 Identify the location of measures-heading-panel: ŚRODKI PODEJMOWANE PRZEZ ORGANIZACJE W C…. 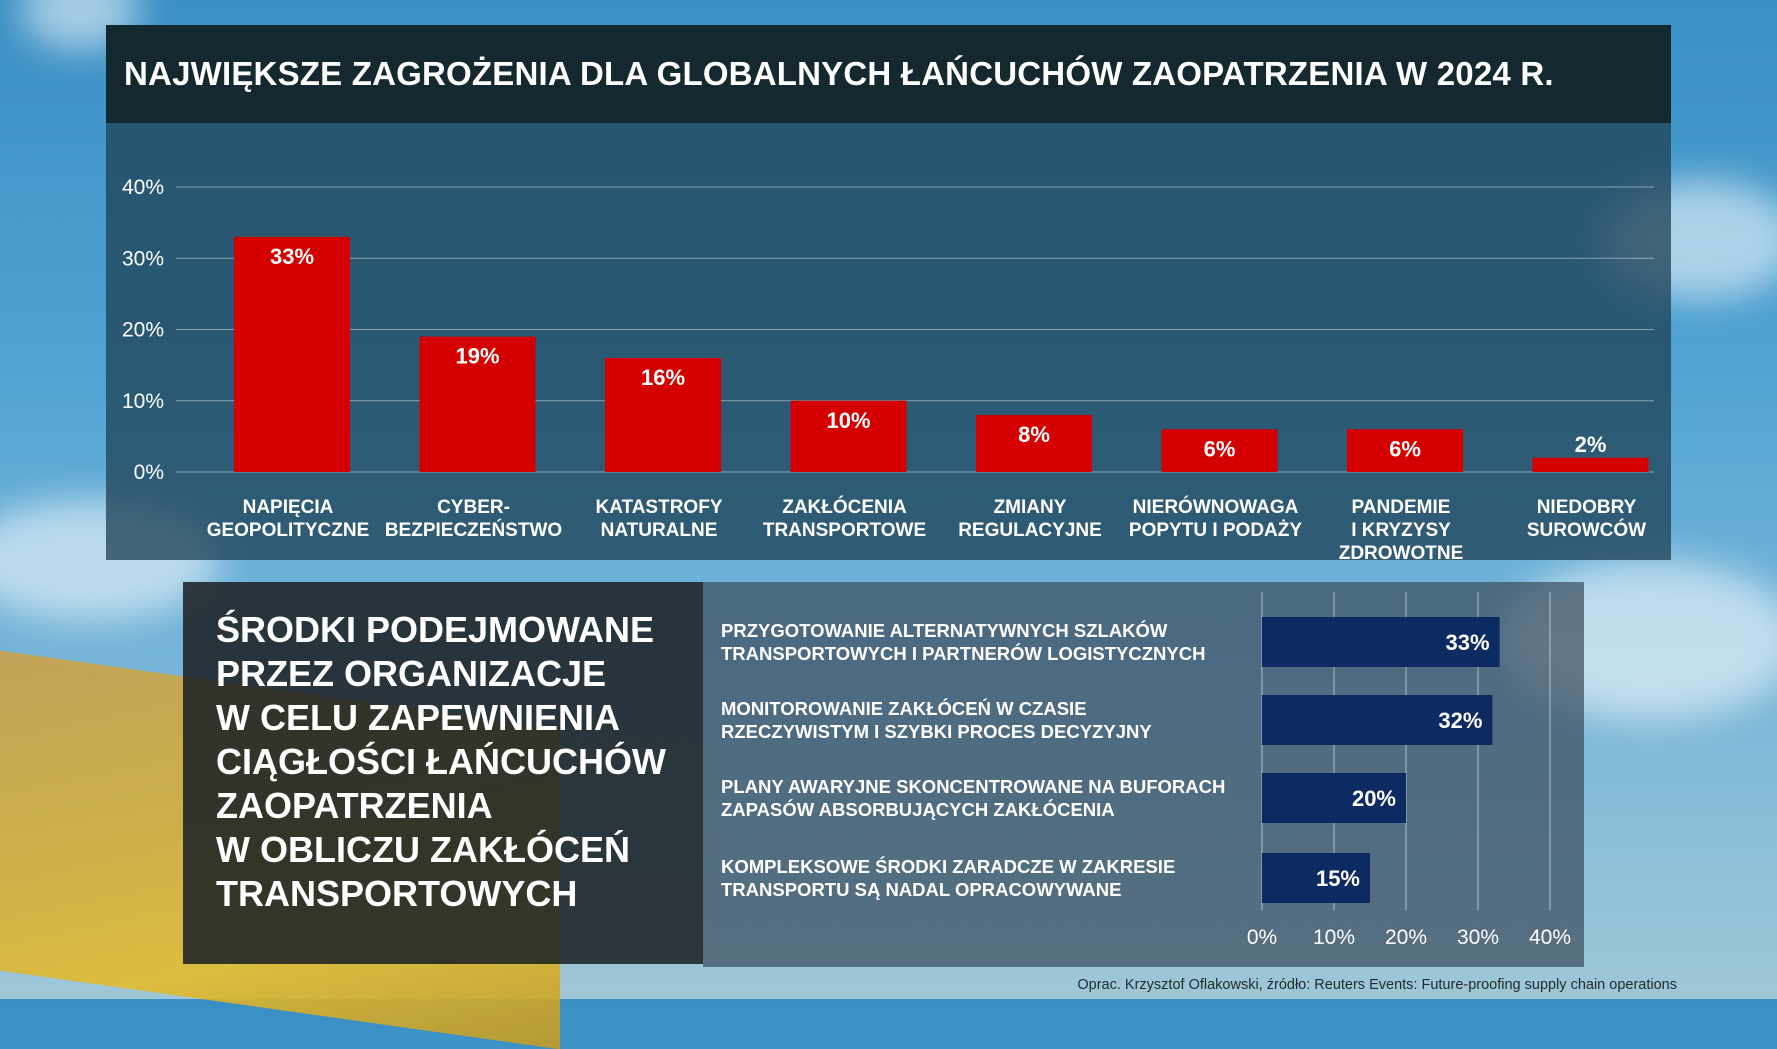
(443, 773).